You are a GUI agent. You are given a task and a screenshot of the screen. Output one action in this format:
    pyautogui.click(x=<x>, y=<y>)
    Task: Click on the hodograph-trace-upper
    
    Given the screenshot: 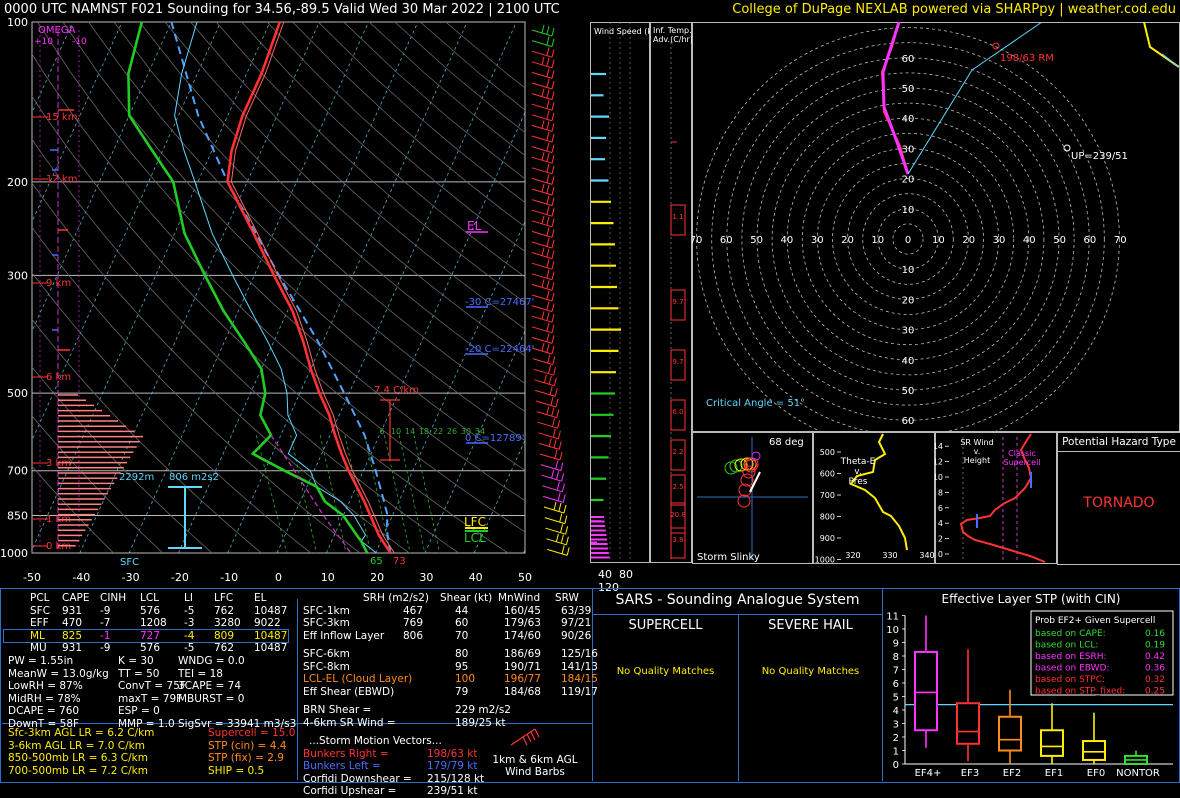 What is the action you would take?
    pyautogui.click(x=1170, y=60)
    